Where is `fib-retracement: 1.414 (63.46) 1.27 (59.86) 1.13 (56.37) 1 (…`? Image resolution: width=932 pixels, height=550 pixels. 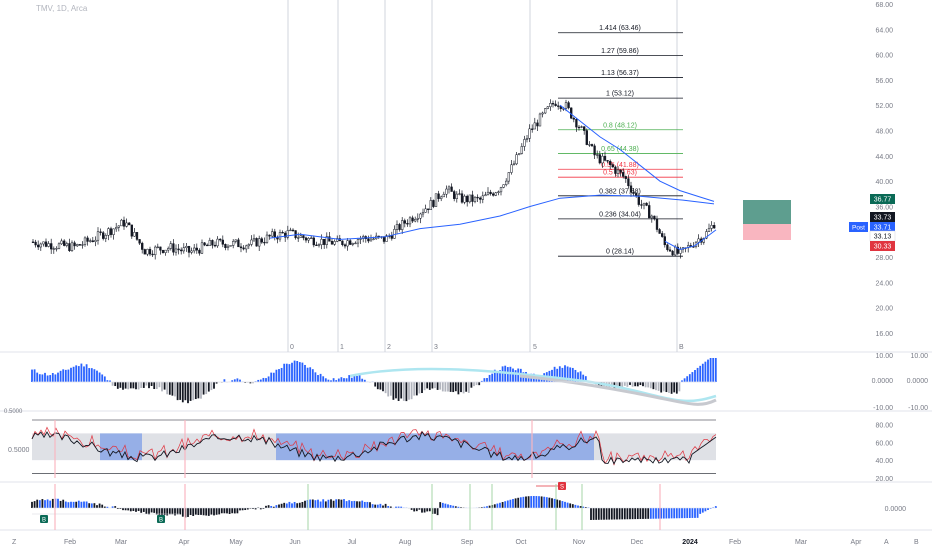 fib-retracement: 1.414 (63.46) 1.27 (59.86) 1.13 (56.37) 1 (… is located at coordinates (620, 141).